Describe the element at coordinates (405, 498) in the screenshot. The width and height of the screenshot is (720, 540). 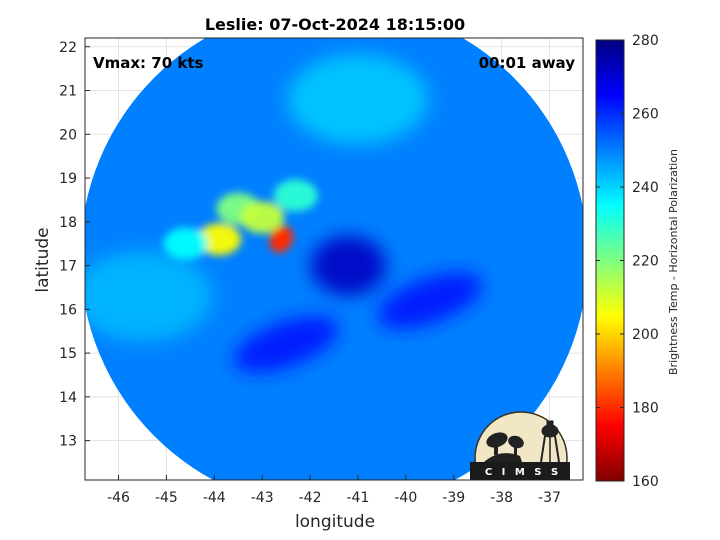
I see `x-tick-label: -40` at that location.